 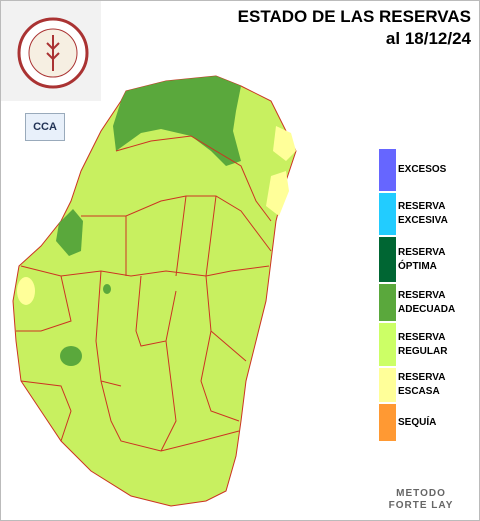 I want to click on legend-label: SEQUÍA, so click(x=417, y=422).